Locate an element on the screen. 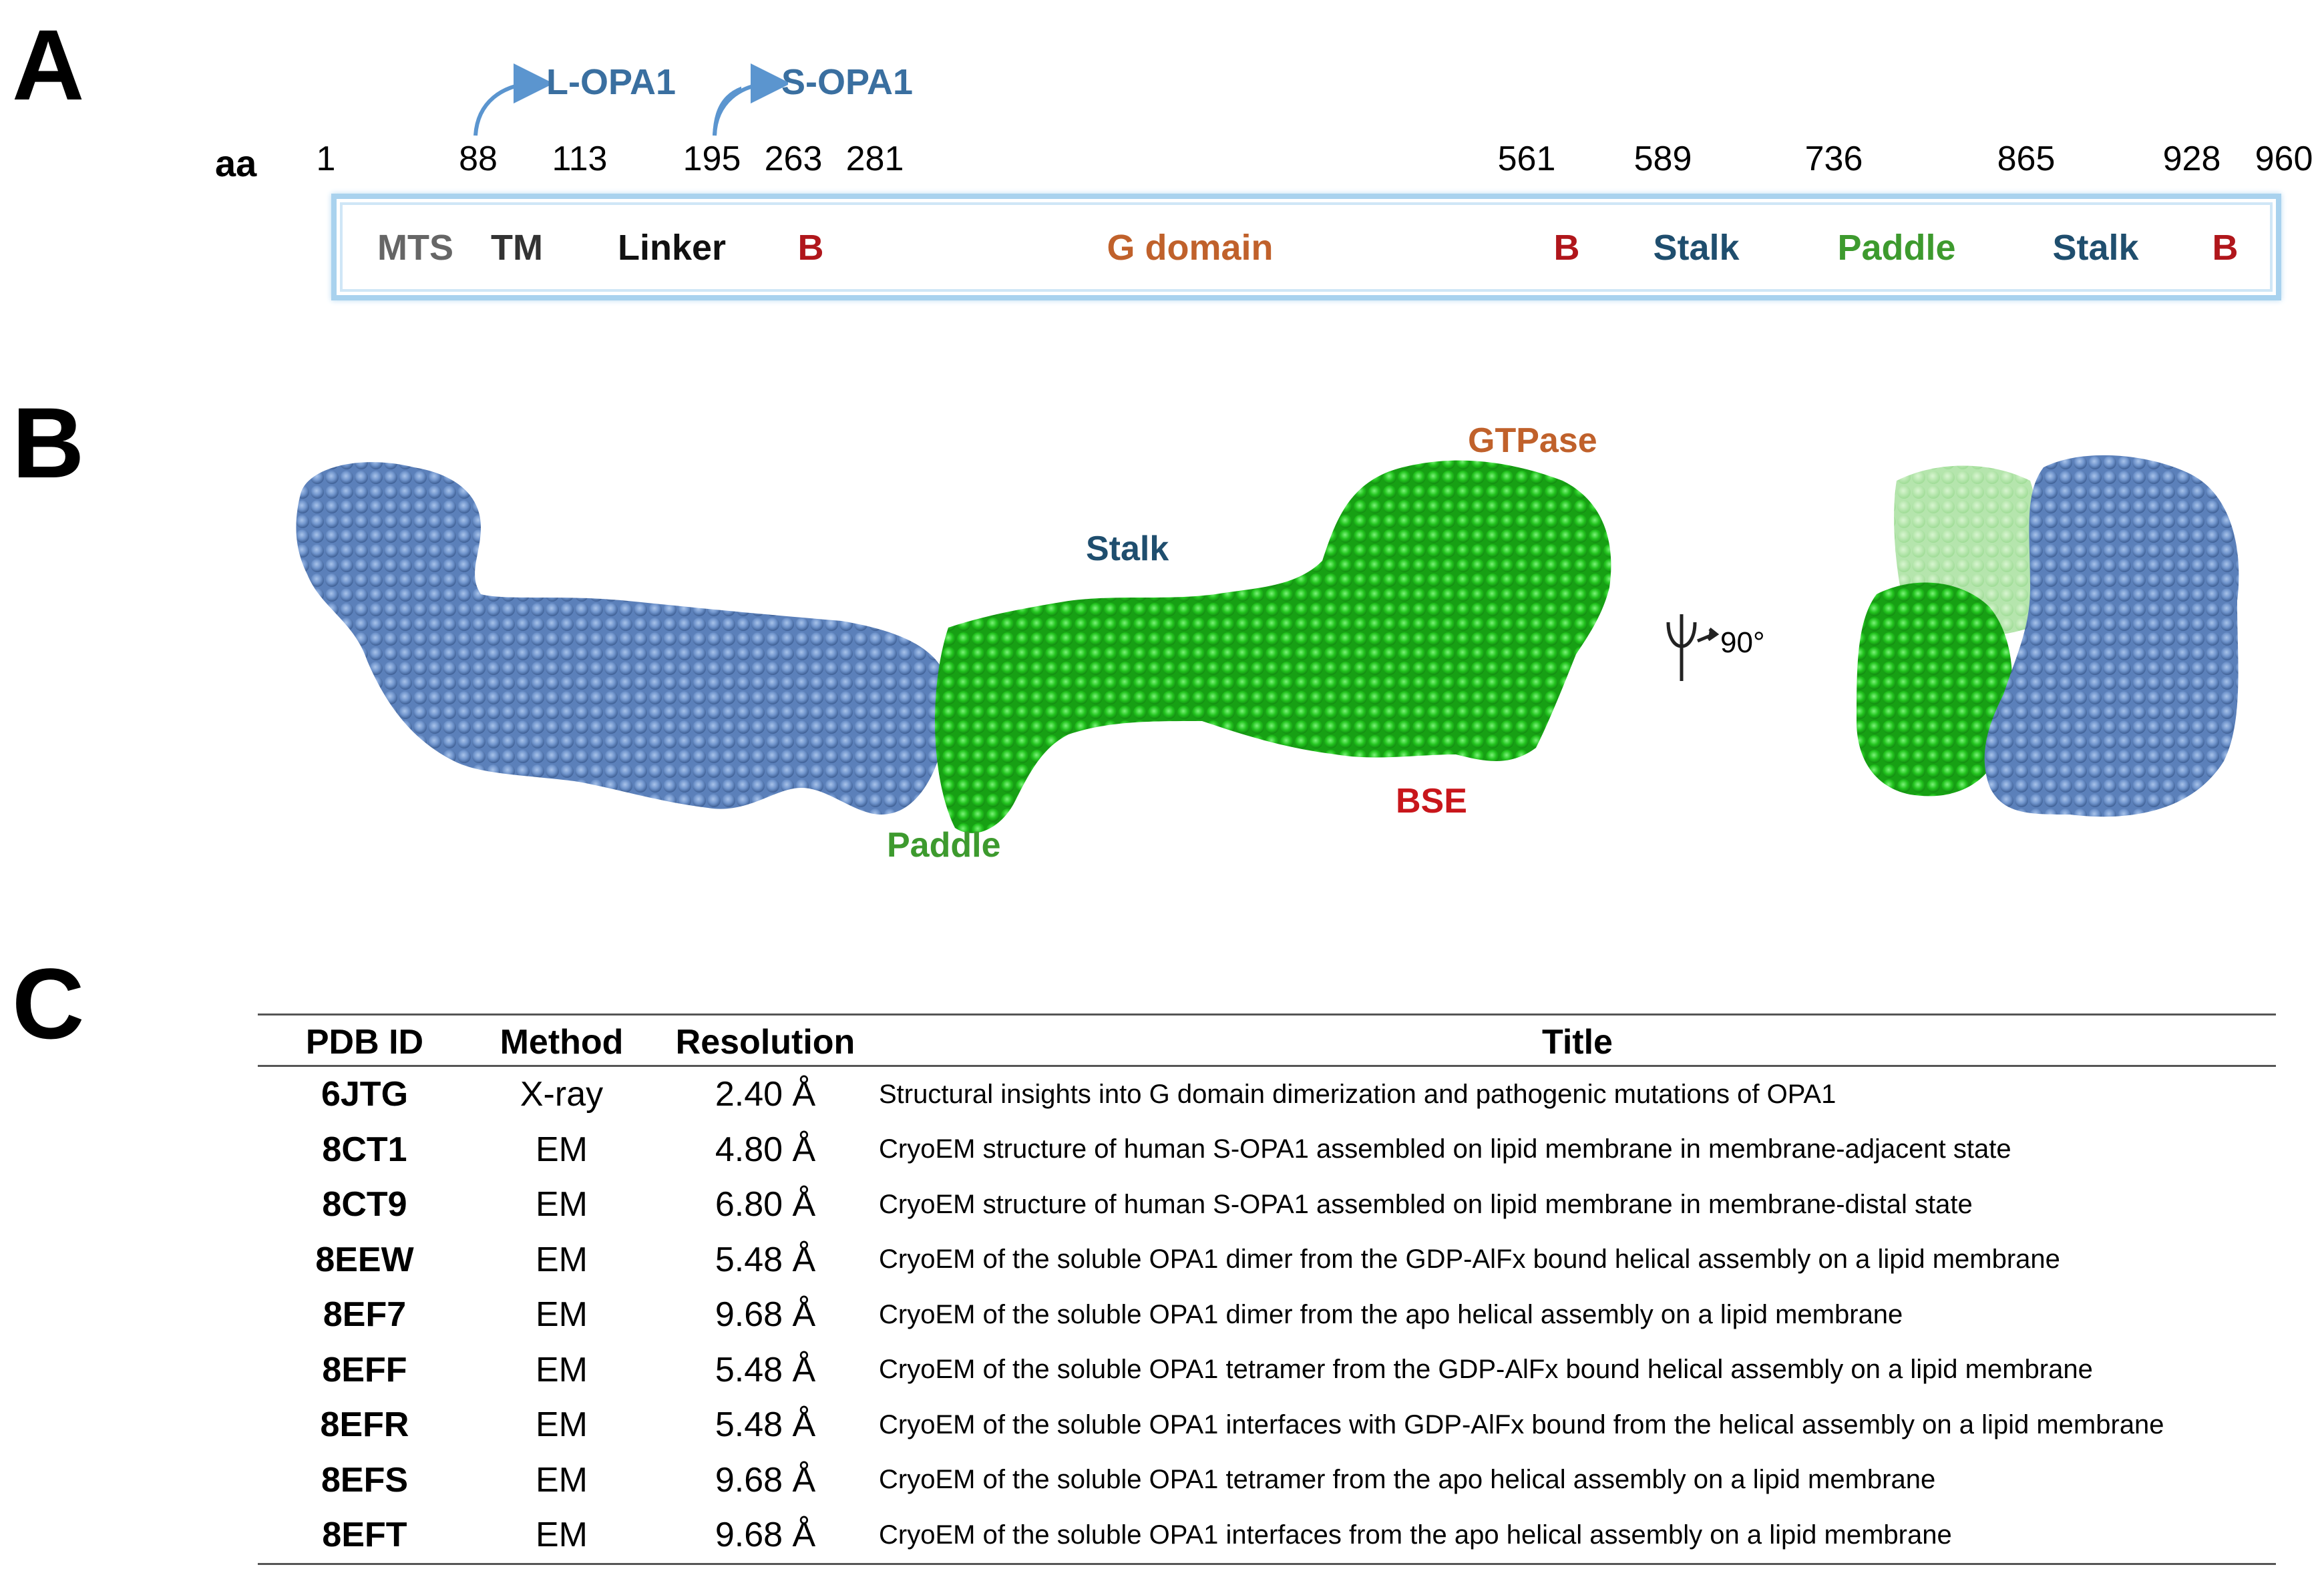 This screenshot has height=1583, width=2324. isoform-label-l-opa1: L-OPA1 is located at coordinates (611, 82).